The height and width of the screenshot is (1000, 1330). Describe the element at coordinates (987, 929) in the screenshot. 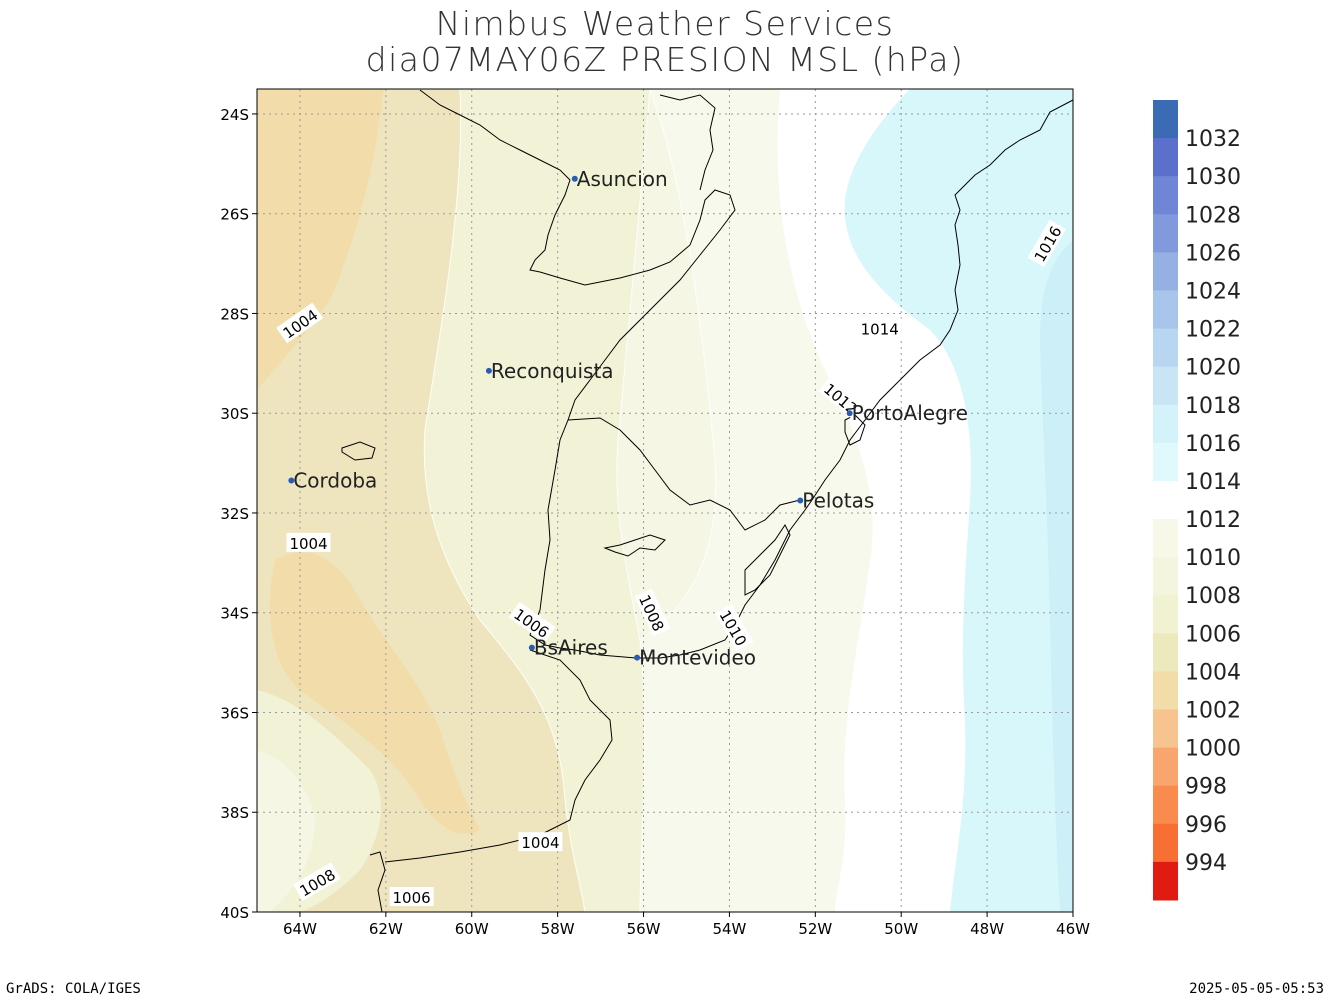

I see `lon-tick-label: 48W` at that location.